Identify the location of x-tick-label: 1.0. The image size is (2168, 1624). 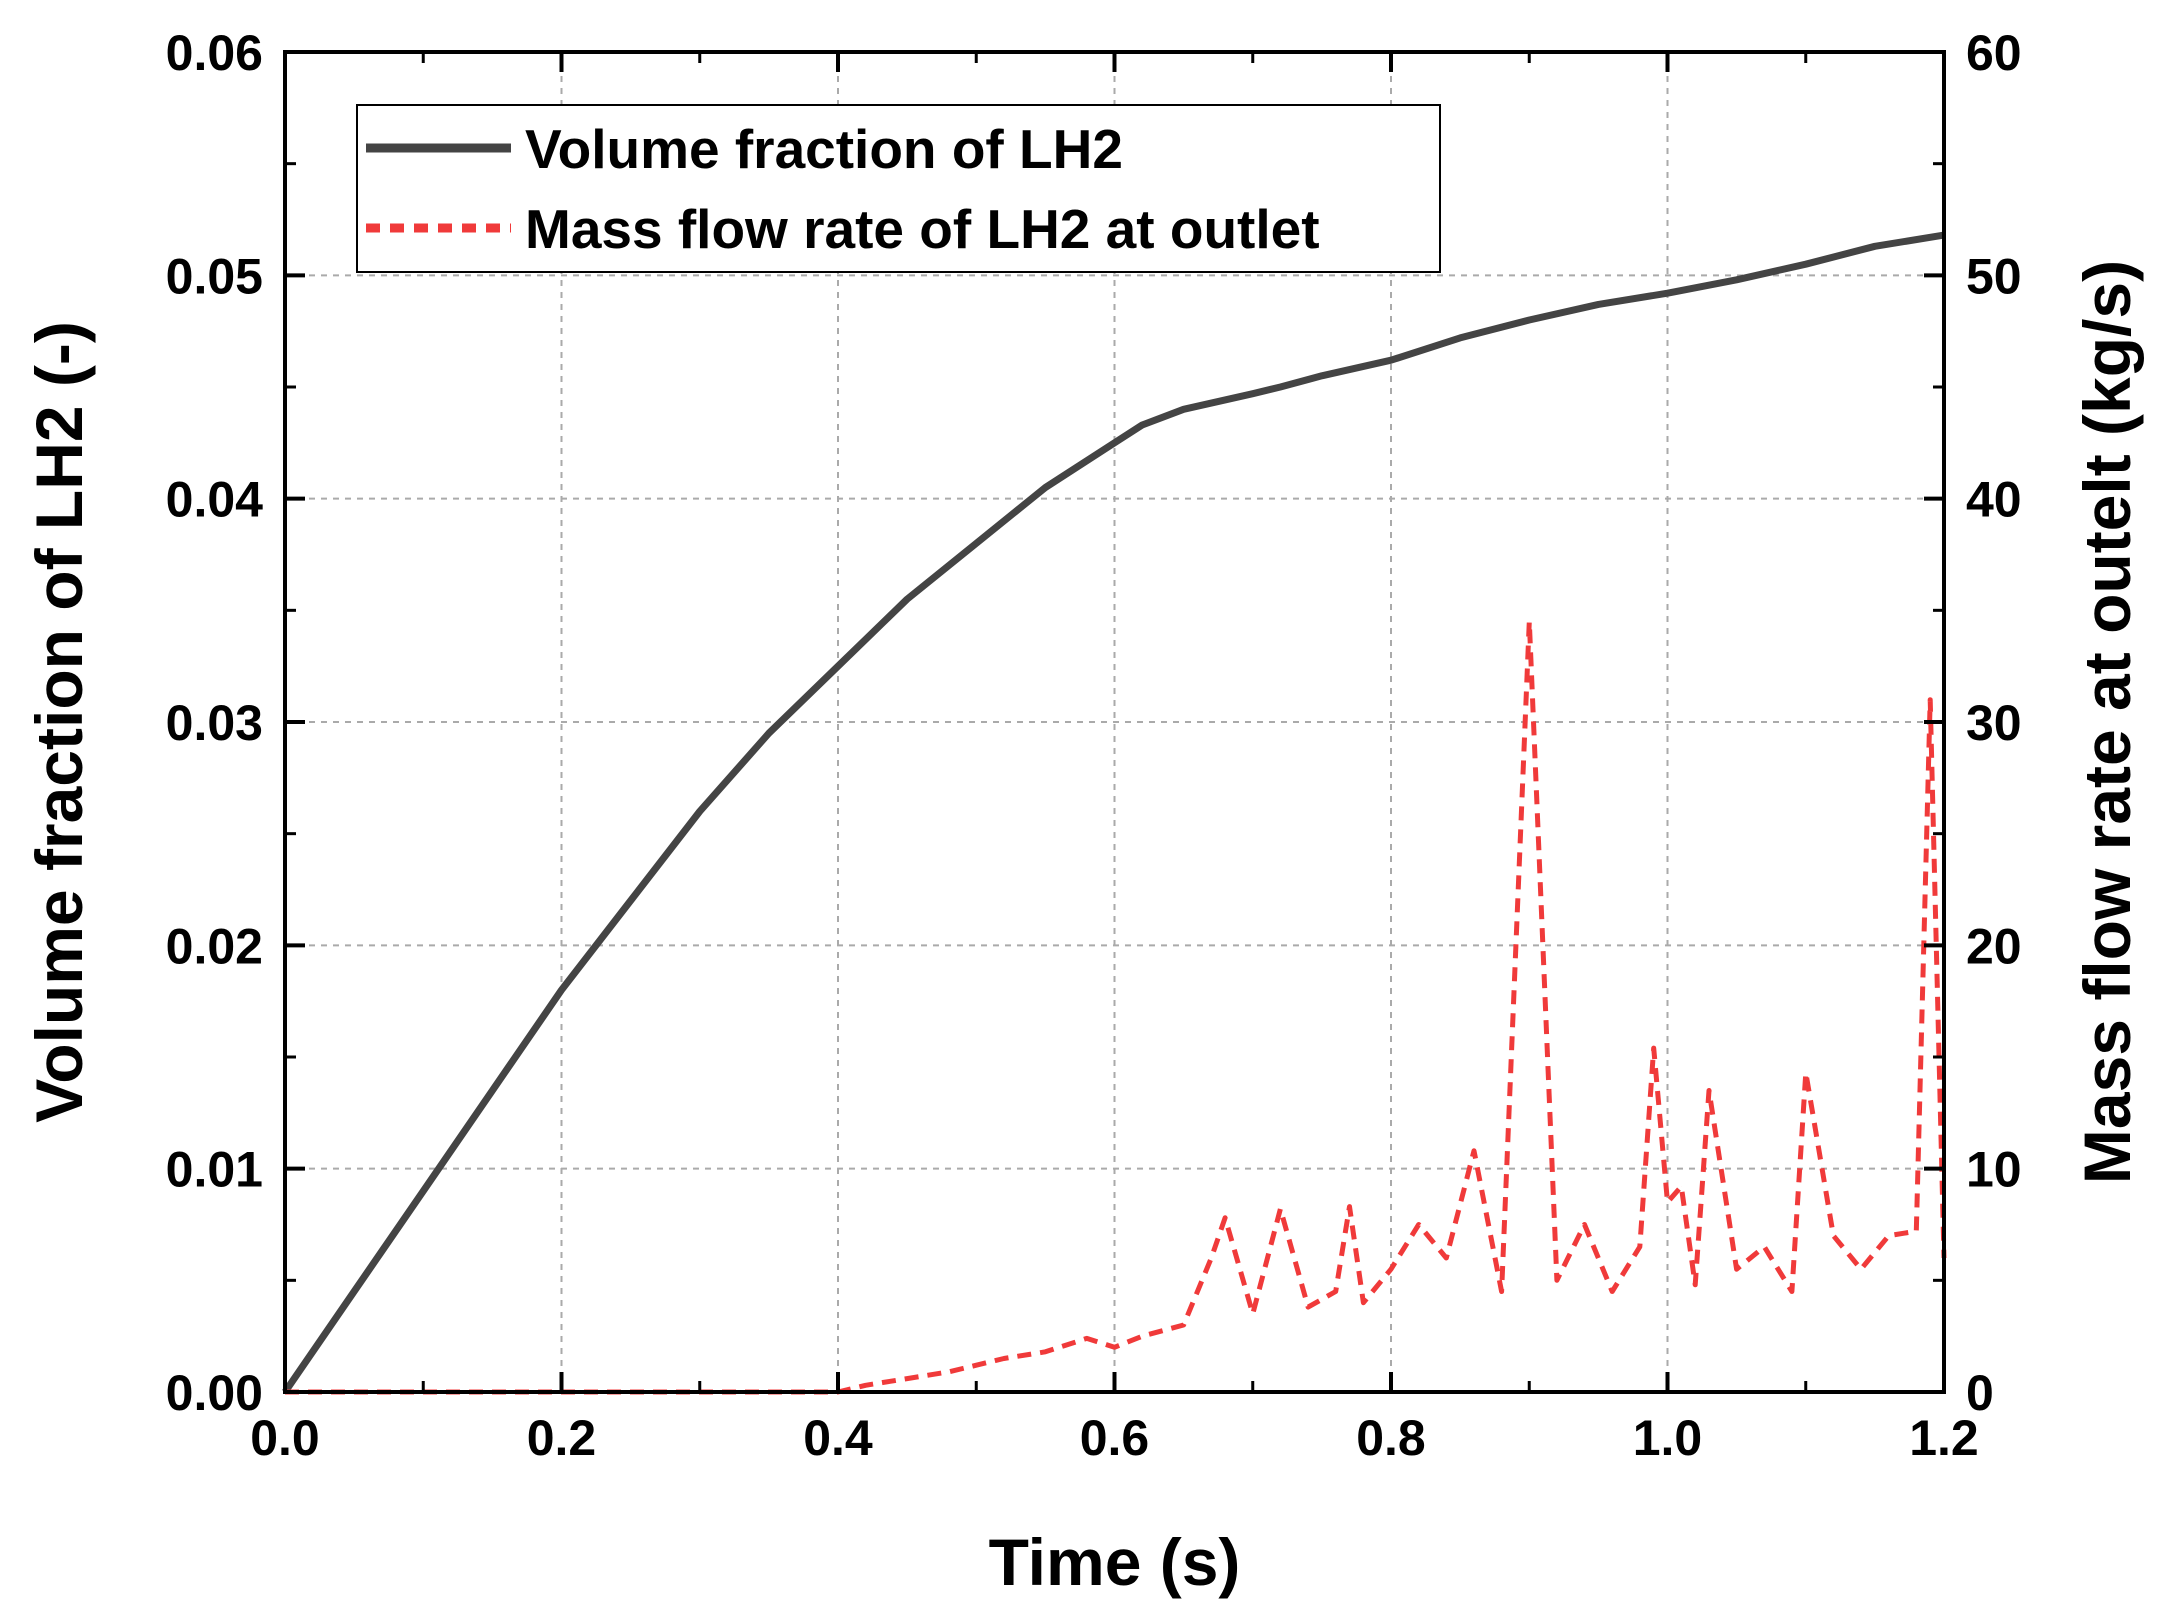
(1668, 1438).